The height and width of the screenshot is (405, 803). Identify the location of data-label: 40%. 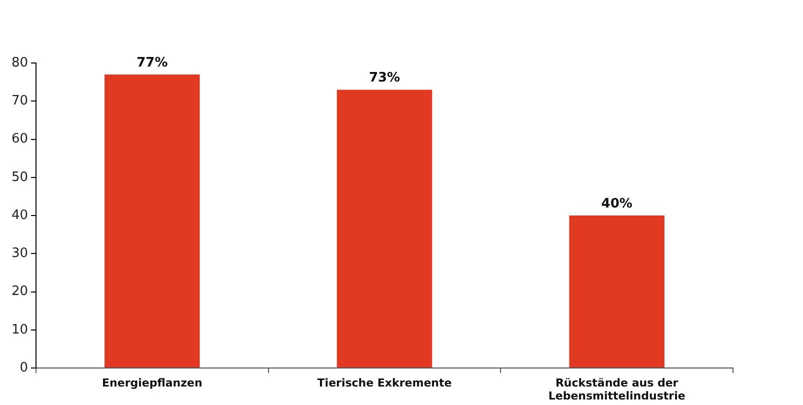
(616, 204).